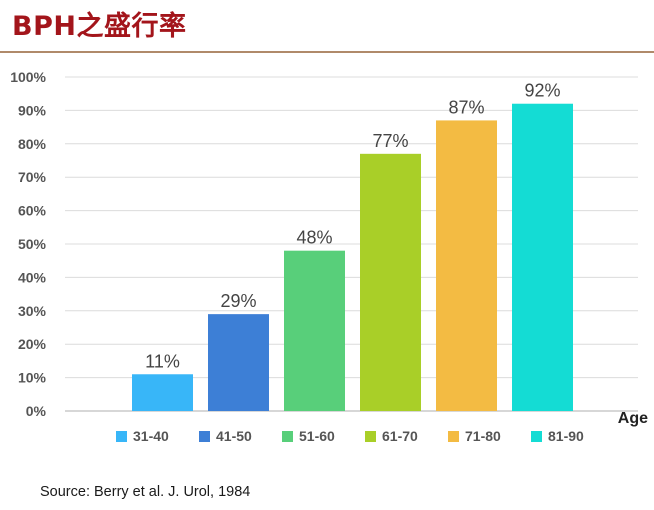  Describe the element at coordinates (32, 244) in the screenshot. I see `y-tick-label: 50%` at that location.